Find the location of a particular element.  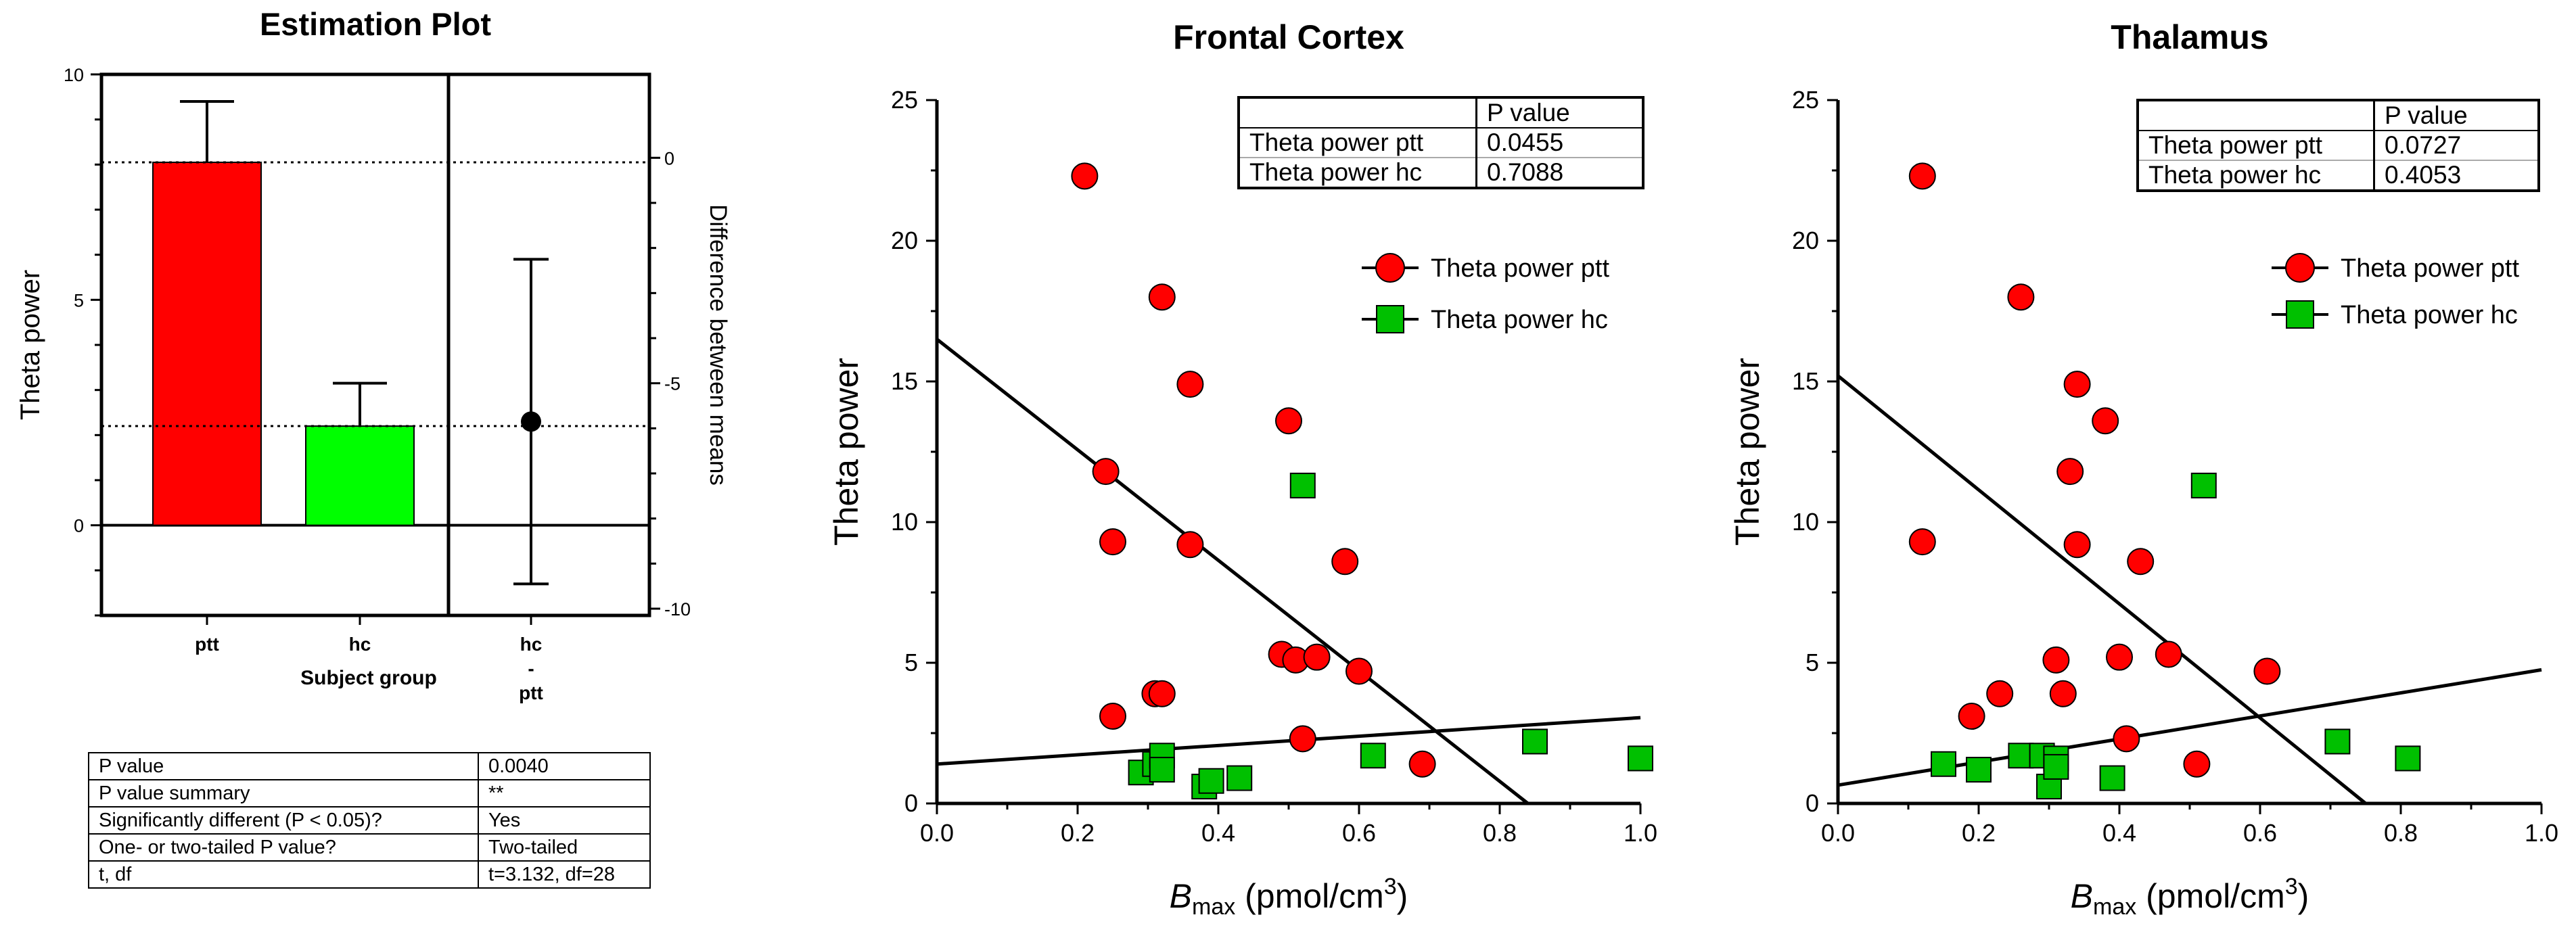

pvalue-header: P value is located at coordinates (2456, 116).